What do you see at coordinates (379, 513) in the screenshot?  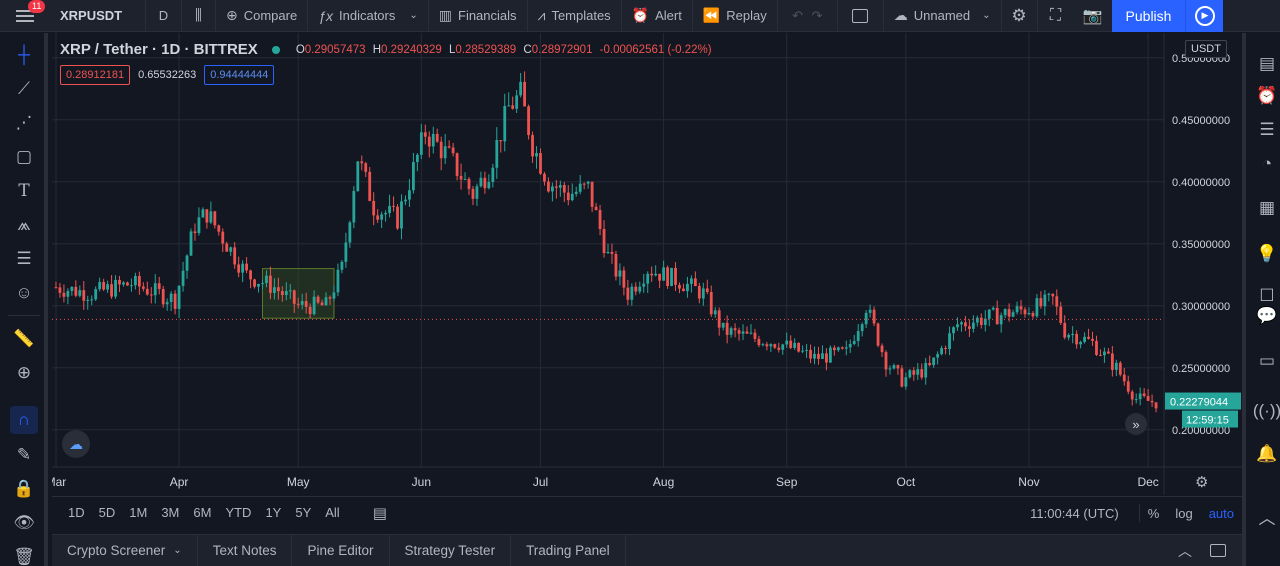 I see `calendar-icon: ▤` at bounding box center [379, 513].